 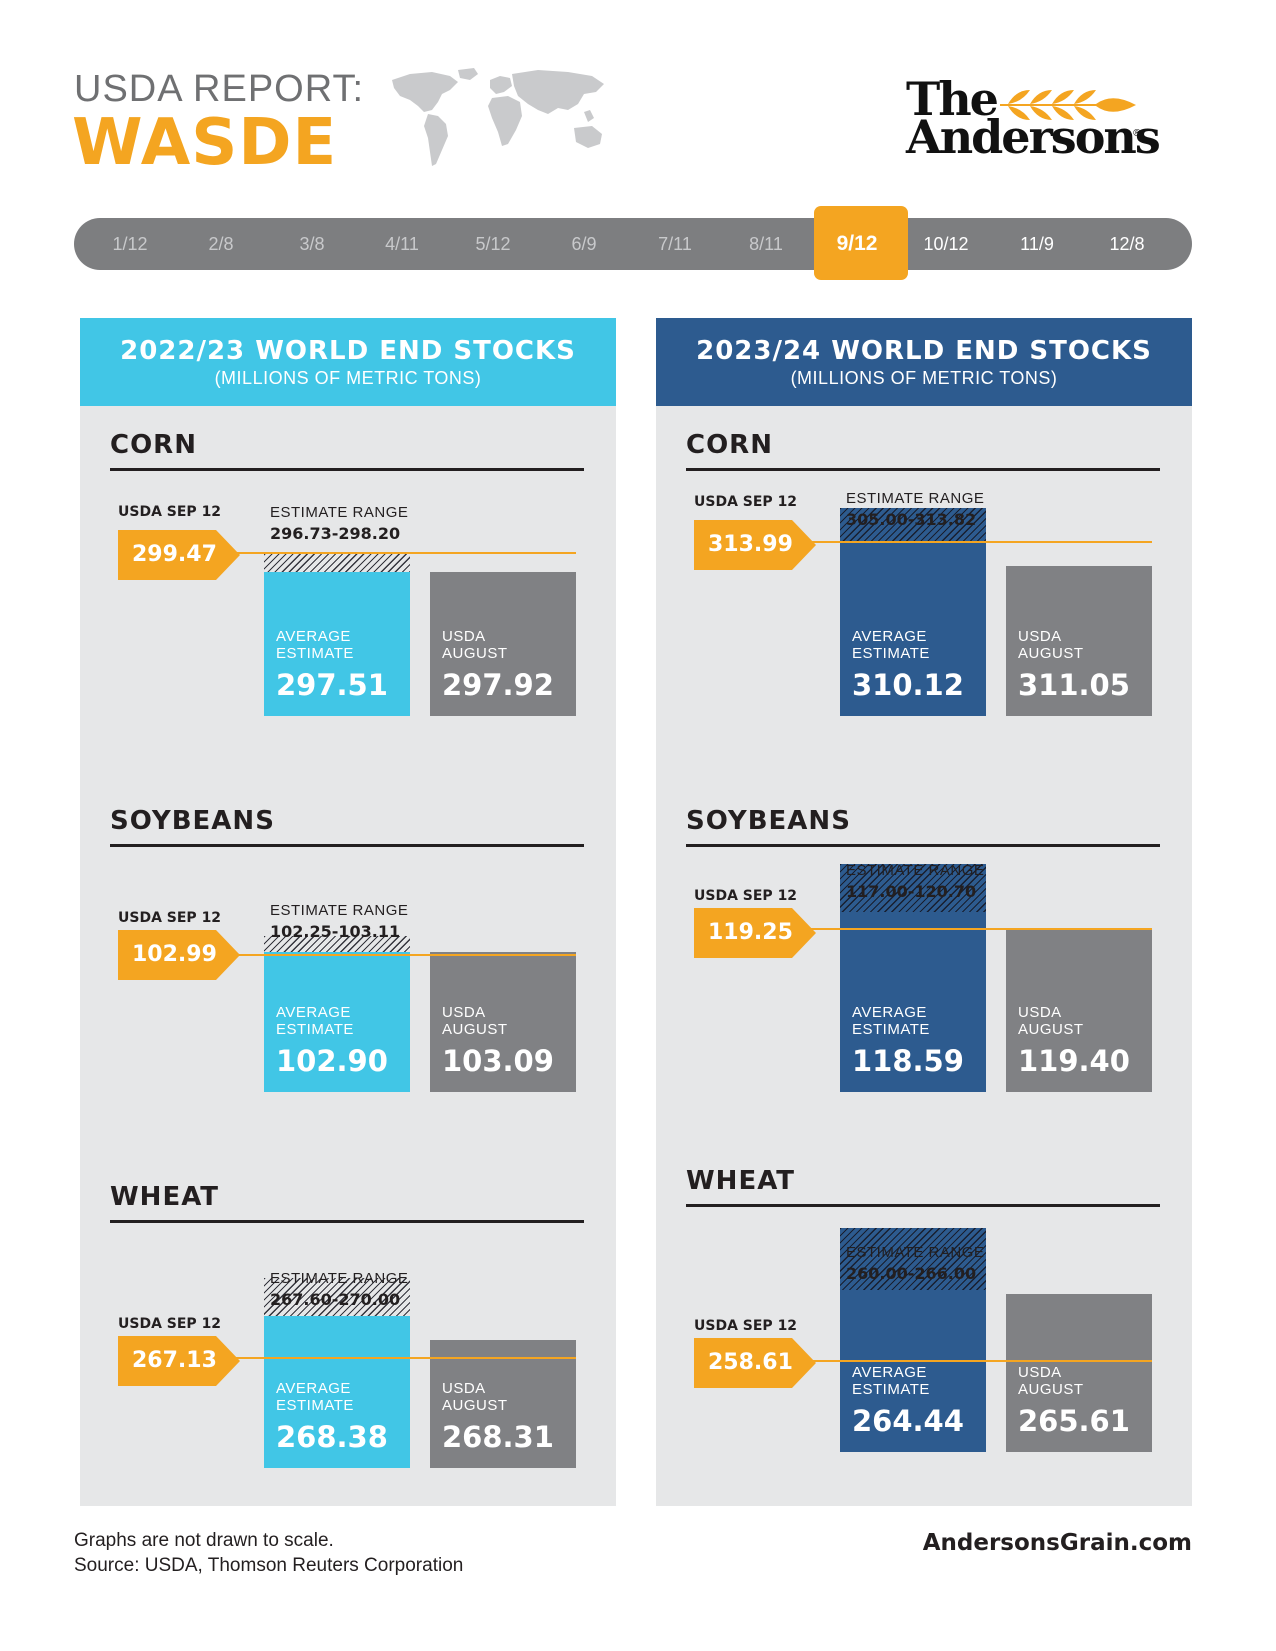 What do you see at coordinates (741, 1181) in the screenshot?
I see `crop-label: WHEAT` at bounding box center [741, 1181].